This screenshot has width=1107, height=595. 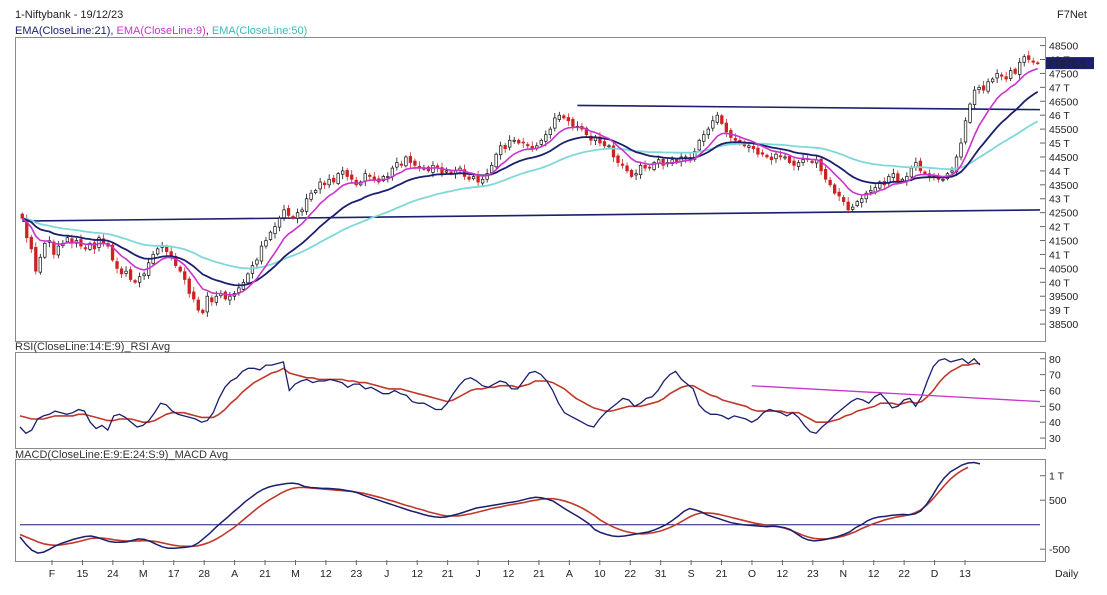 I want to click on x-tick-label: 17, so click(x=174, y=574).